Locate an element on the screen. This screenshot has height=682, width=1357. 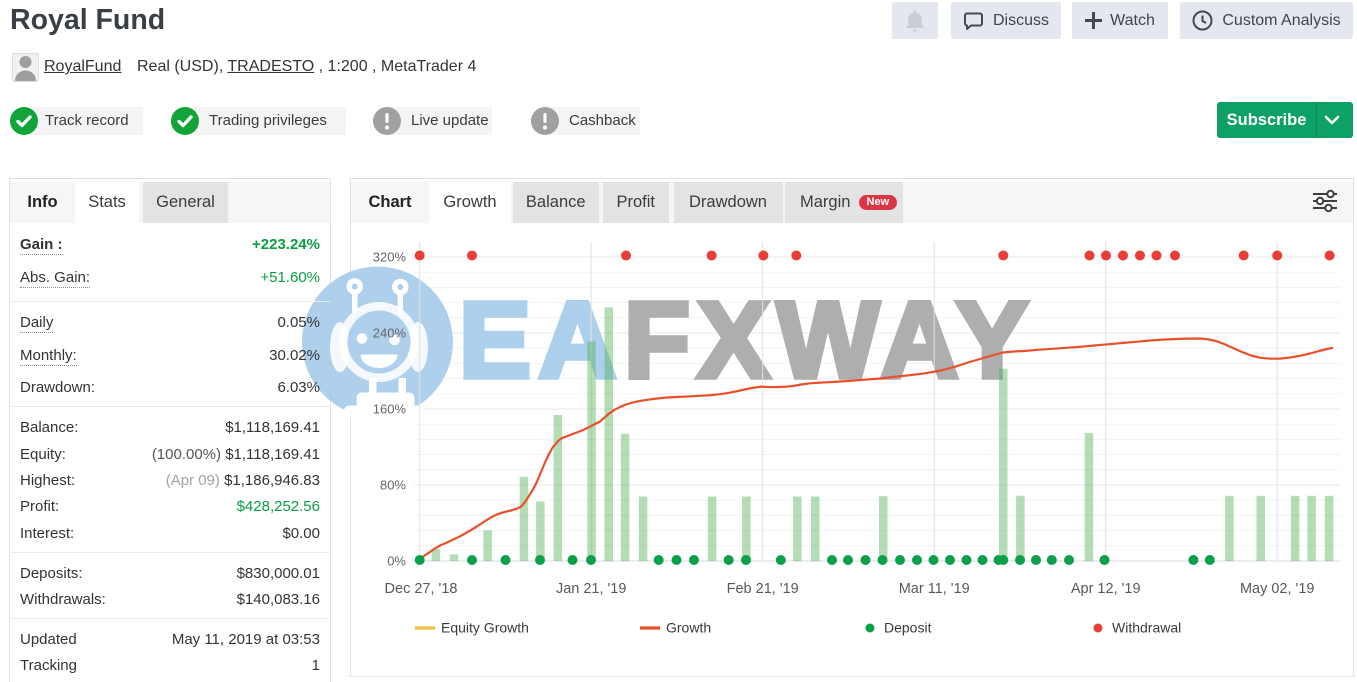
svg-text: 160% is located at coordinates (390, 409).